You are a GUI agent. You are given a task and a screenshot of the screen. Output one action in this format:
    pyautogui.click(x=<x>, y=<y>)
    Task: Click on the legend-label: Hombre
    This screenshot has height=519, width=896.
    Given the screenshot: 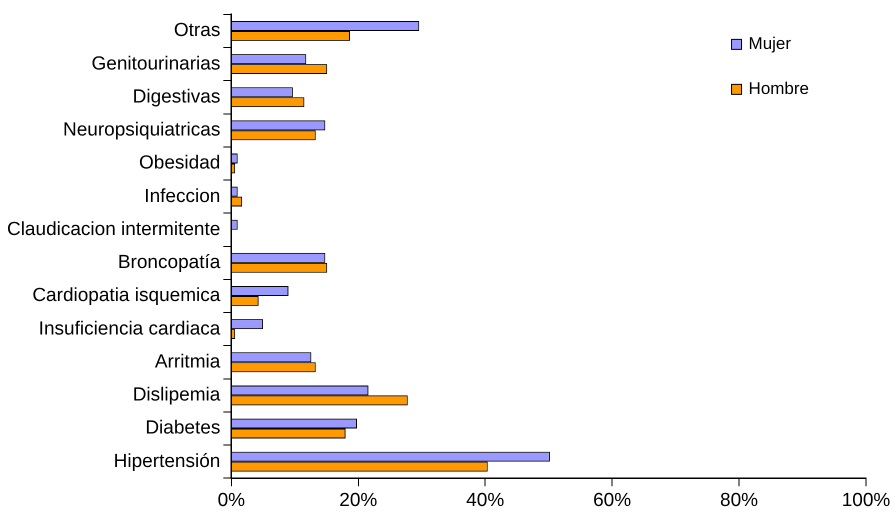 What is the action you would take?
    pyautogui.click(x=779, y=88)
    